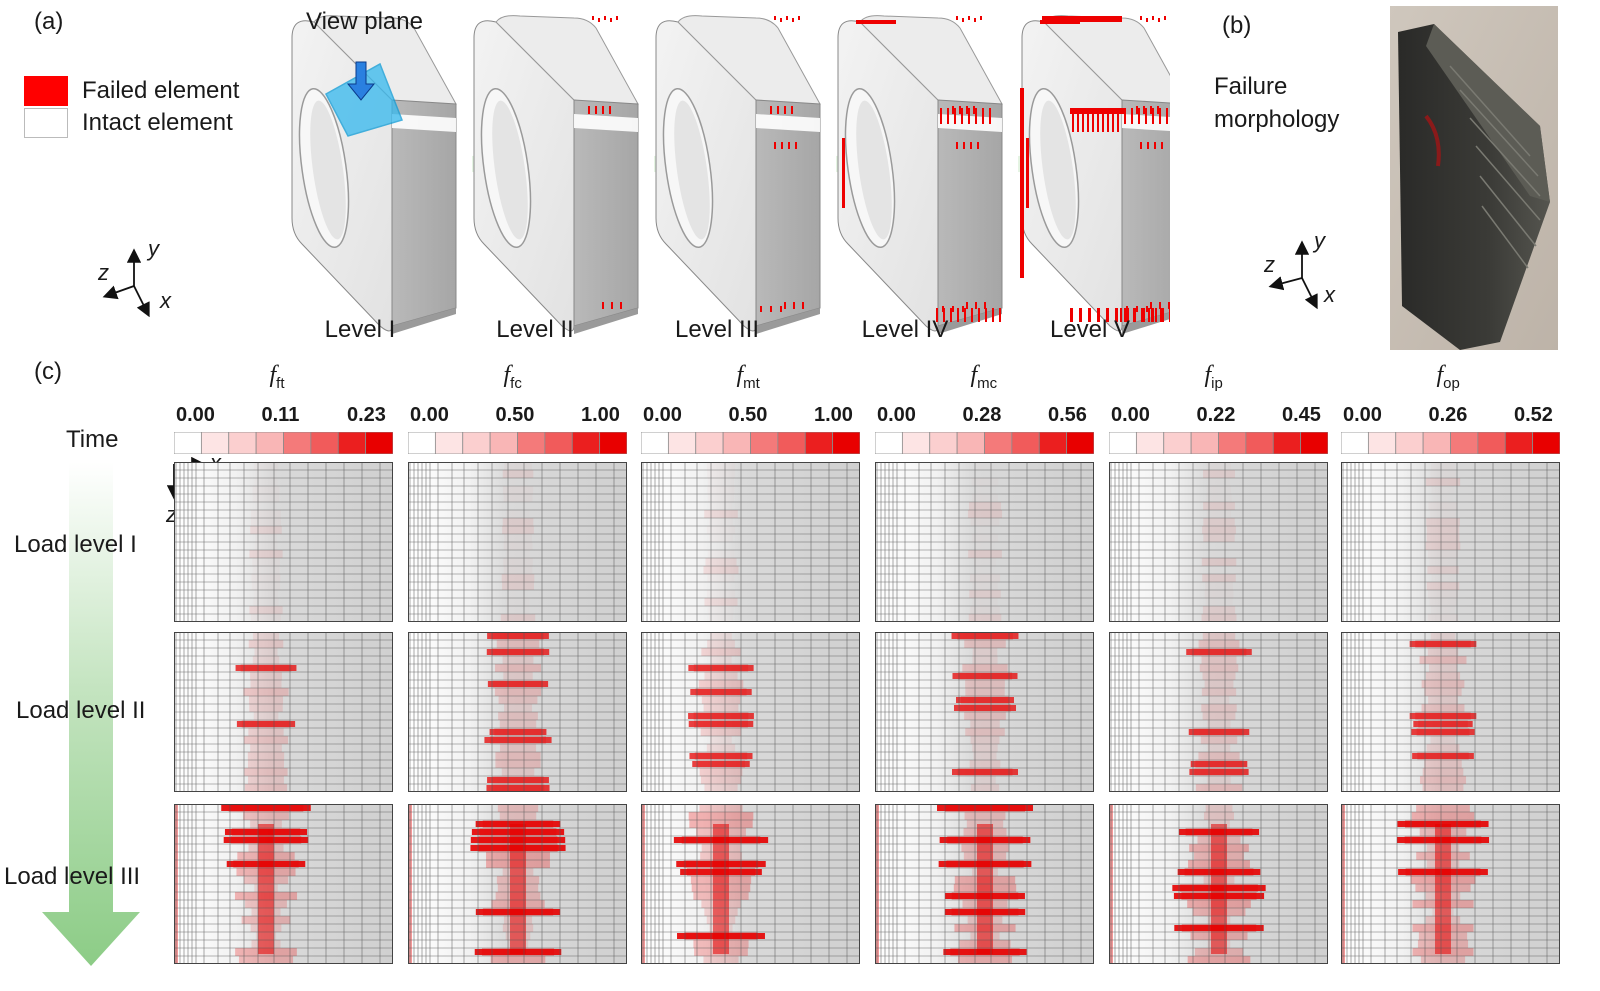  Describe the element at coordinates (153, 248) in the screenshot. I see `axis-y-label-a: y` at that location.